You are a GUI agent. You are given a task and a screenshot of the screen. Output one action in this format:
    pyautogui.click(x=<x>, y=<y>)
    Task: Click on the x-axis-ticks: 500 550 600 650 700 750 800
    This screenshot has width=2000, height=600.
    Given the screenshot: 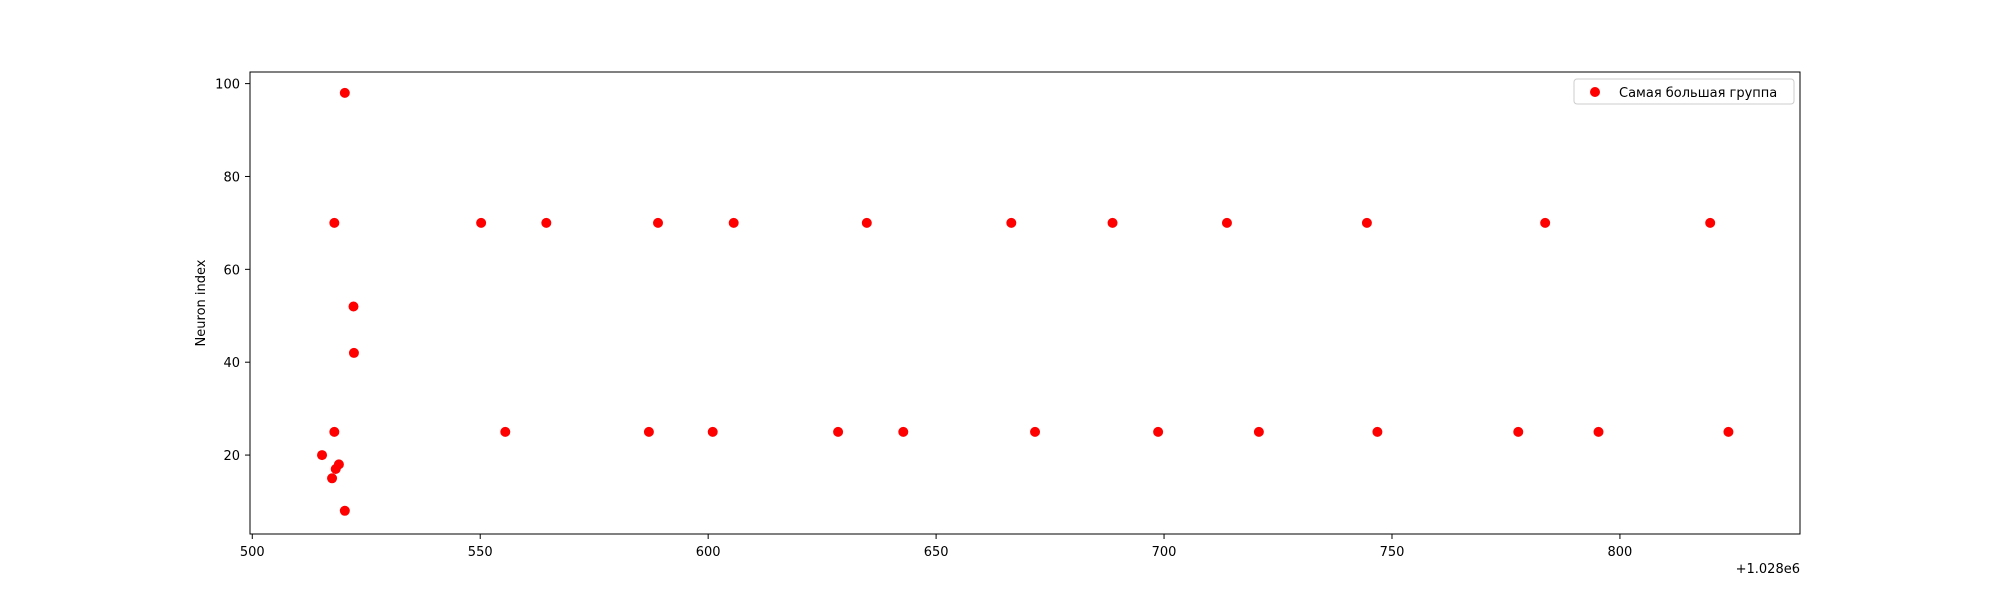 What is the action you would take?
    pyautogui.click(x=936, y=547)
    